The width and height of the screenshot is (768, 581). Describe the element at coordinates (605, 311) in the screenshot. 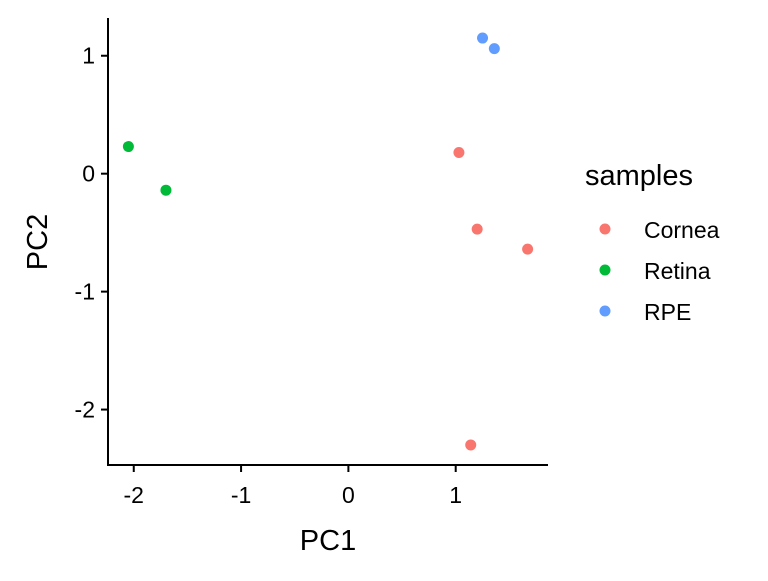

I see `legend-key-rpe` at that location.